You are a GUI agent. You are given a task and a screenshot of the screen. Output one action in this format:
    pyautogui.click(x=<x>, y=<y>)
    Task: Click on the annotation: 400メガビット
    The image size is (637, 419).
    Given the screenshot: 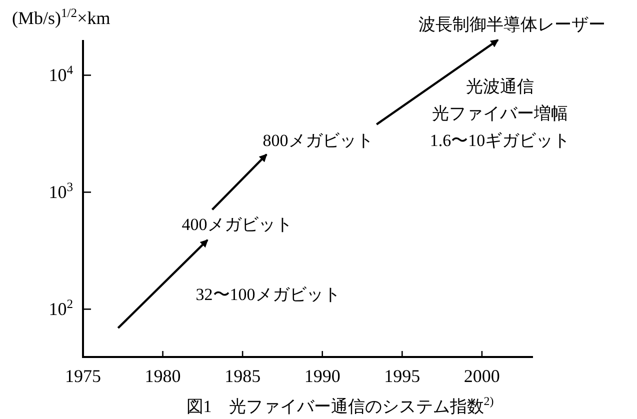 What is the action you would take?
    pyautogui.click(x=237, y=224)
    